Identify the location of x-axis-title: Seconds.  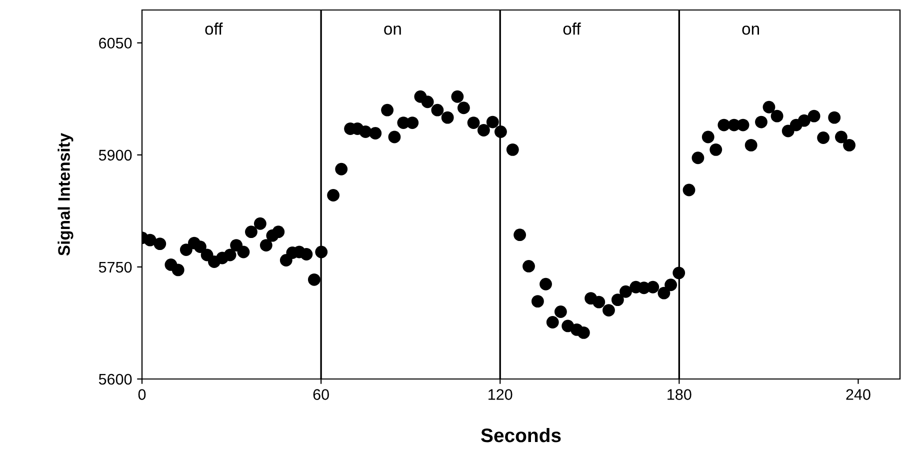
(521, 435).